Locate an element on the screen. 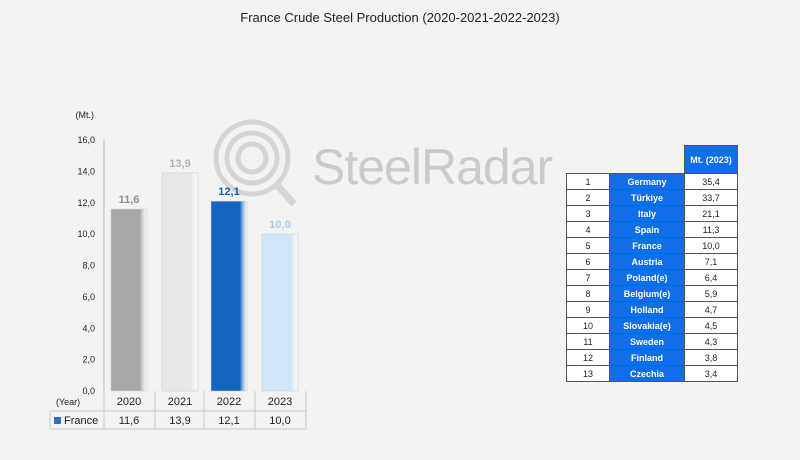 This screenshot has width=800, height=460. y-tick-label: 16,0 is located at coordinates (86, 140).